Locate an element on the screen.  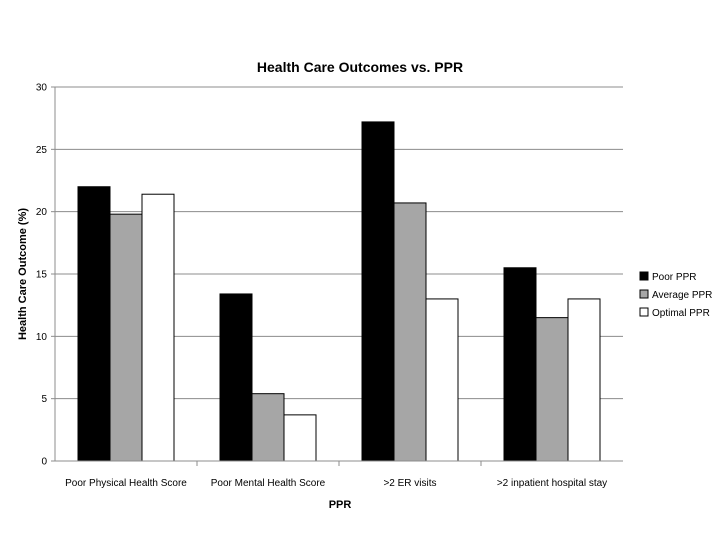
x-category-label: Poor Mental Health Score is located at coordinates (268, 483).